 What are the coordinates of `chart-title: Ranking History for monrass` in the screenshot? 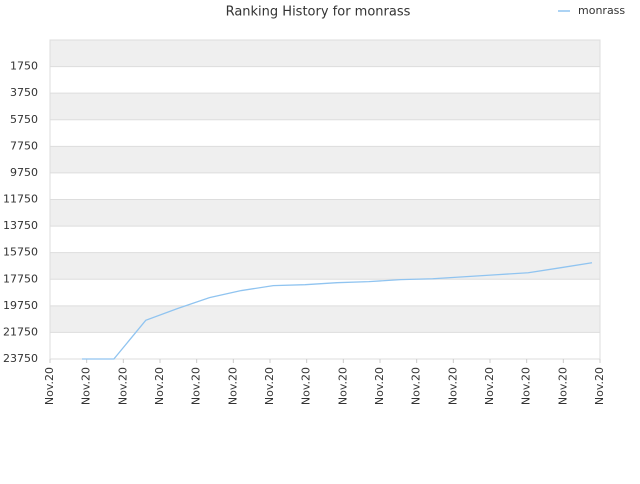 It's located at (318, 12).